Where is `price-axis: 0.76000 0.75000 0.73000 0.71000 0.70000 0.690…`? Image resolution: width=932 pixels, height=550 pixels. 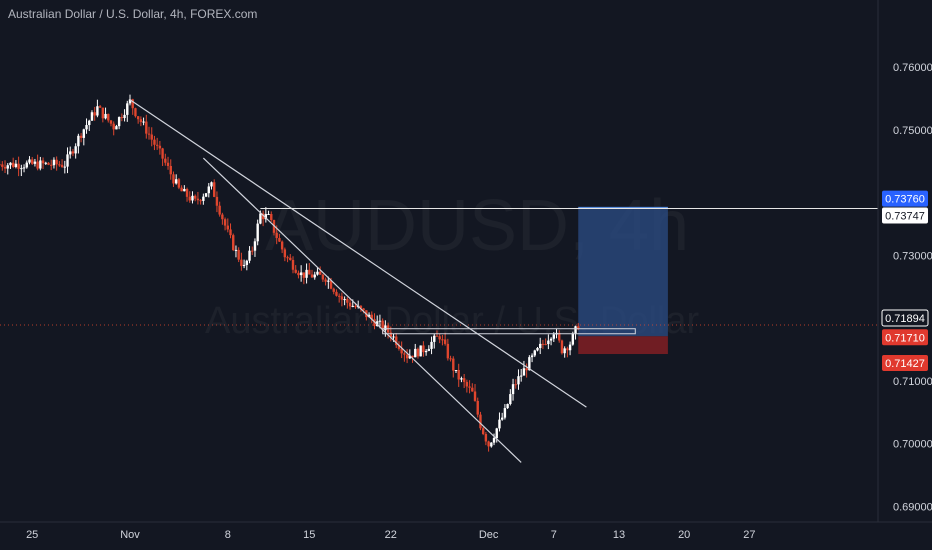
price-axis: 0.76000 0.75000 0.73000 0.71000 0.70000 0.690… is located at coordinates (912, 287).